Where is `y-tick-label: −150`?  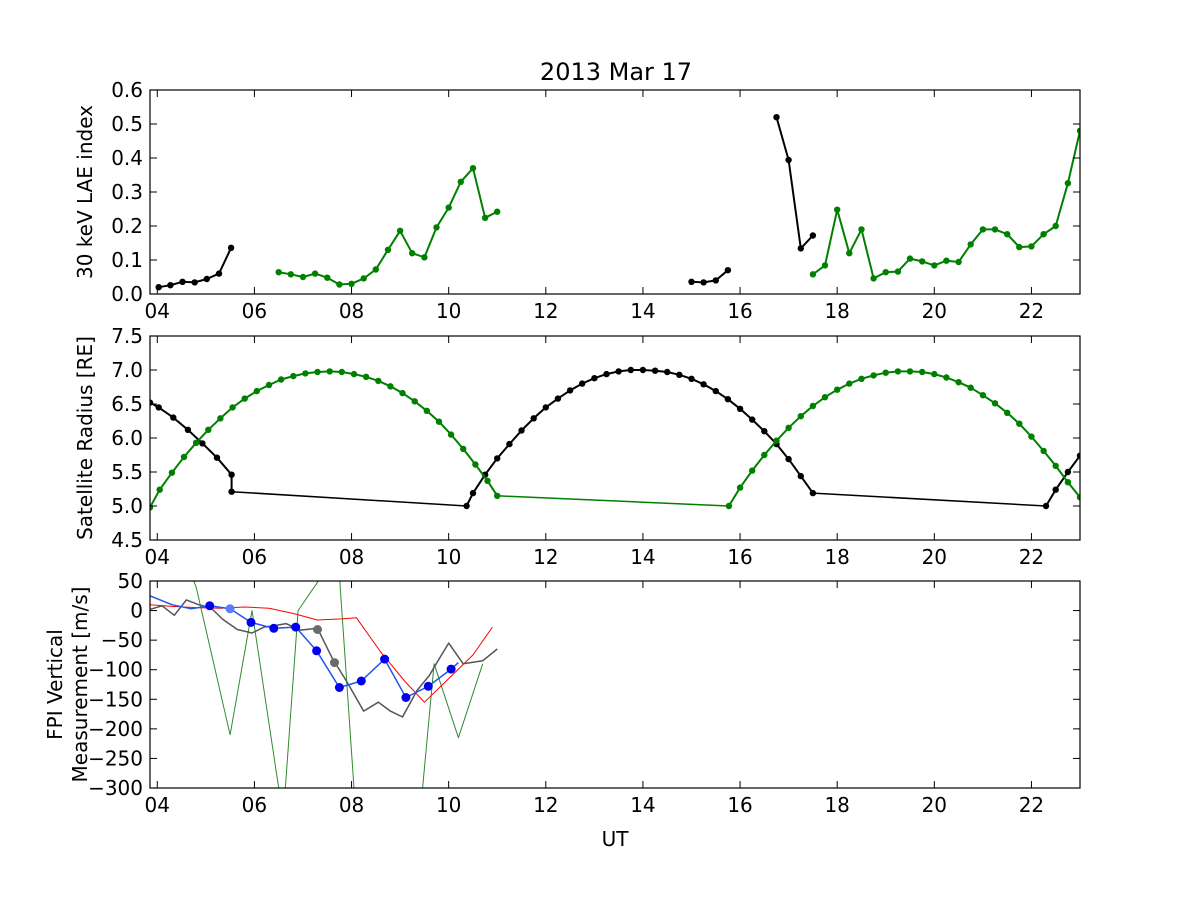
y-tick-label: −150 is located at coordinates (115, 699).